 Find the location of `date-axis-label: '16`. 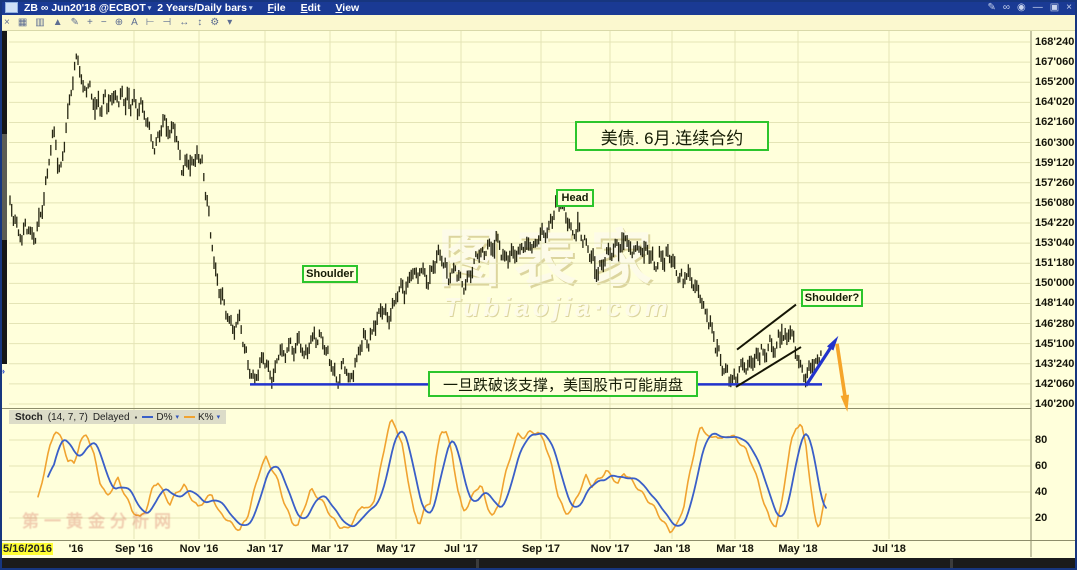

date-axis-label: '16 is located at coordinates (76, 549).